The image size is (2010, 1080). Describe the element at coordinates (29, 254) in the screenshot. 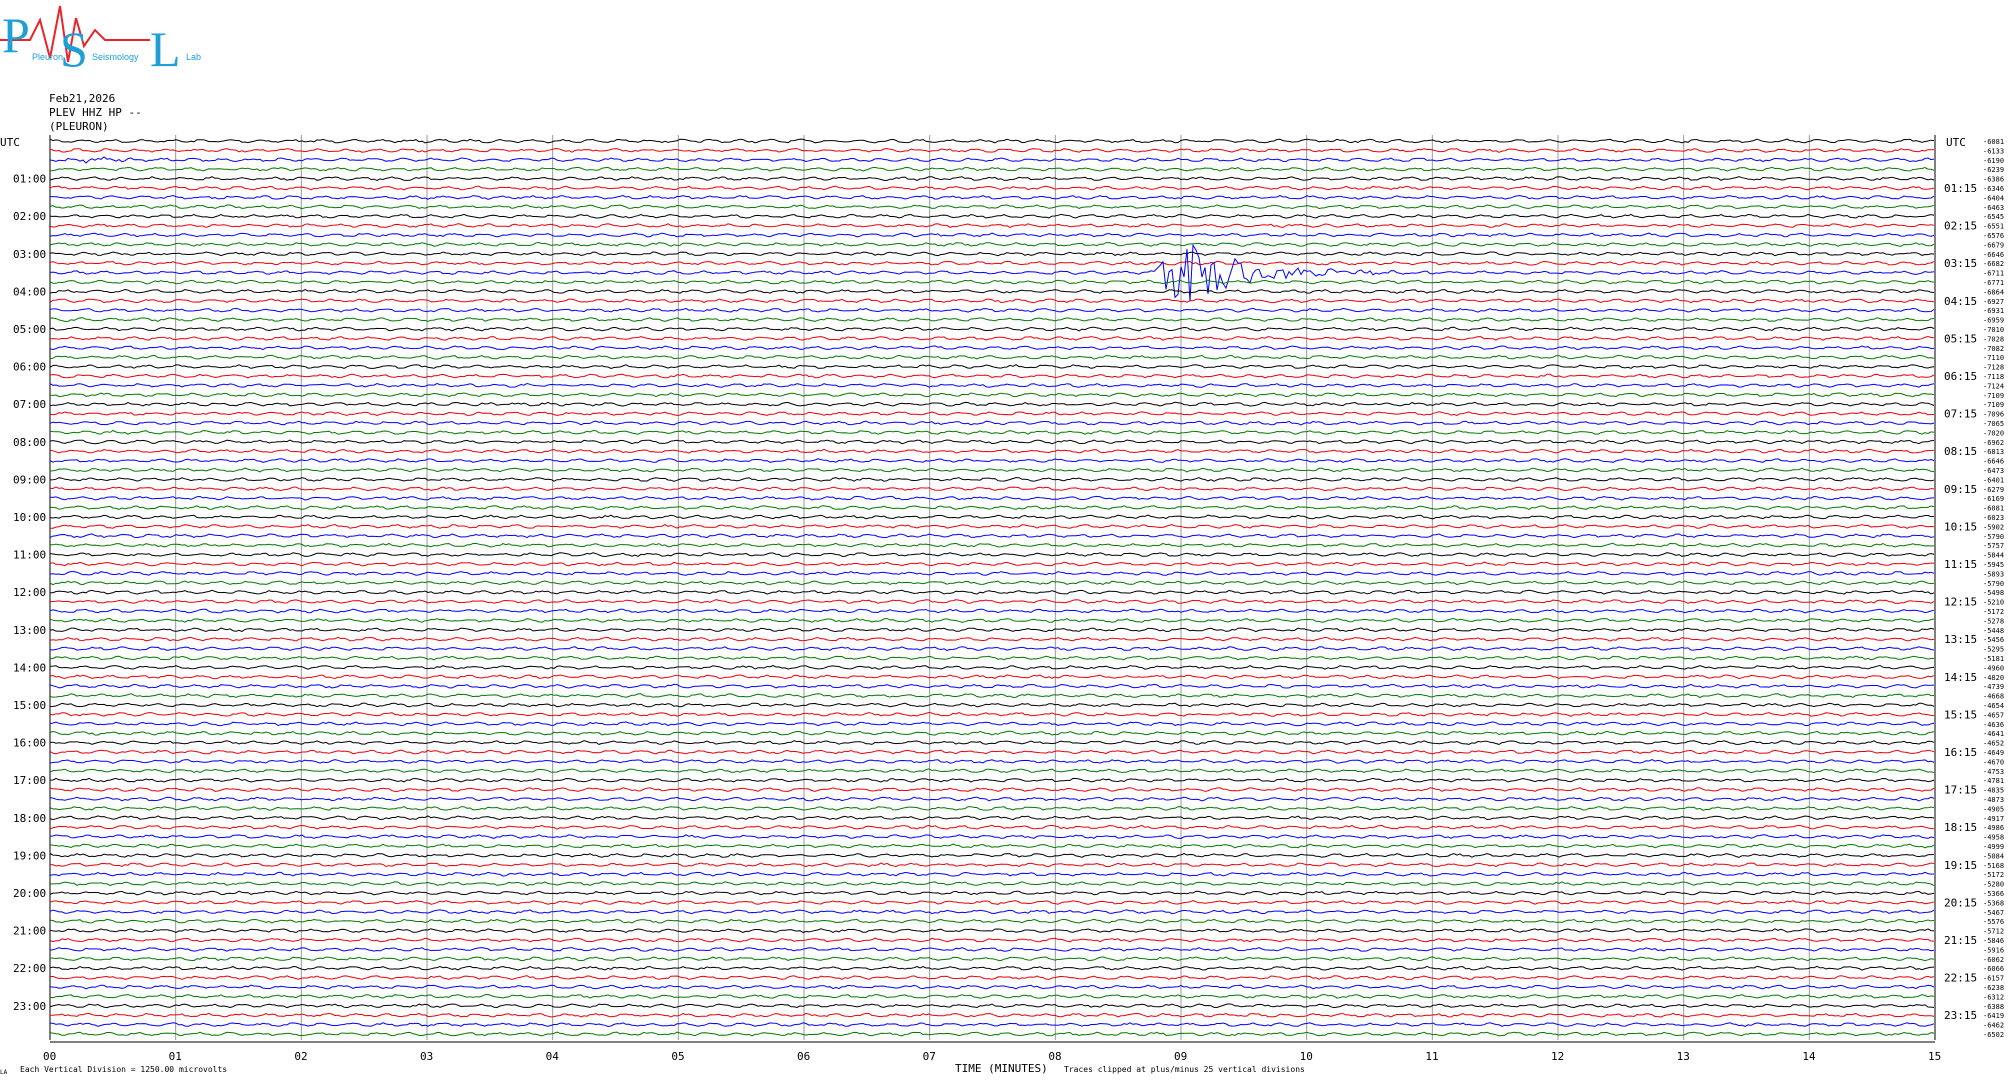

I see `hour-label-left: 03:00` at that location.